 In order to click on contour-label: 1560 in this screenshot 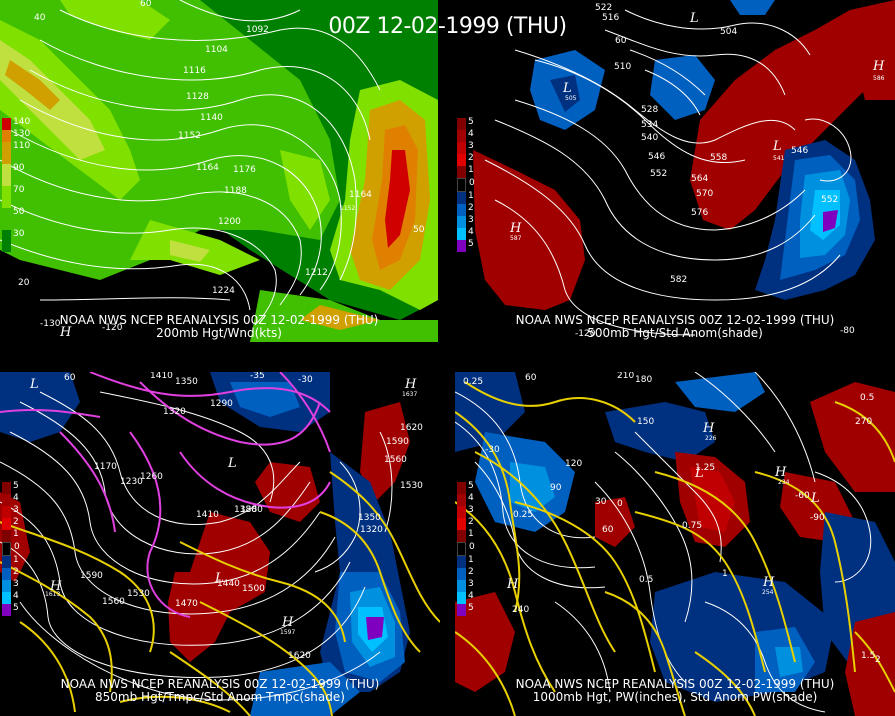, I will do `click(113, 602)`.